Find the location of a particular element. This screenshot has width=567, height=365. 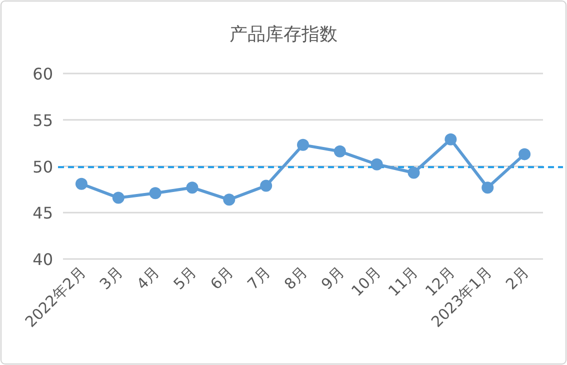

x-tick-label: 4月 is located at coordinates (148, 278).